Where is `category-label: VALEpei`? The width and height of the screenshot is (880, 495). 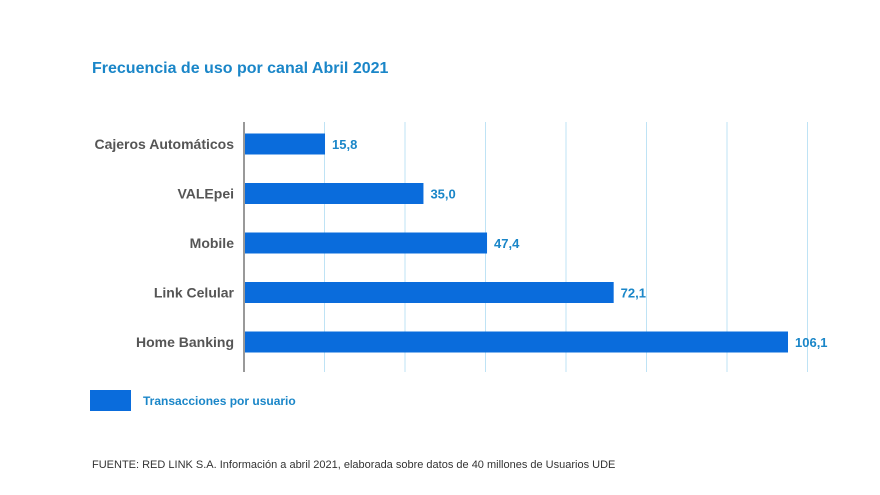
category-label: VALEpei is located at coordinates (205, 194).